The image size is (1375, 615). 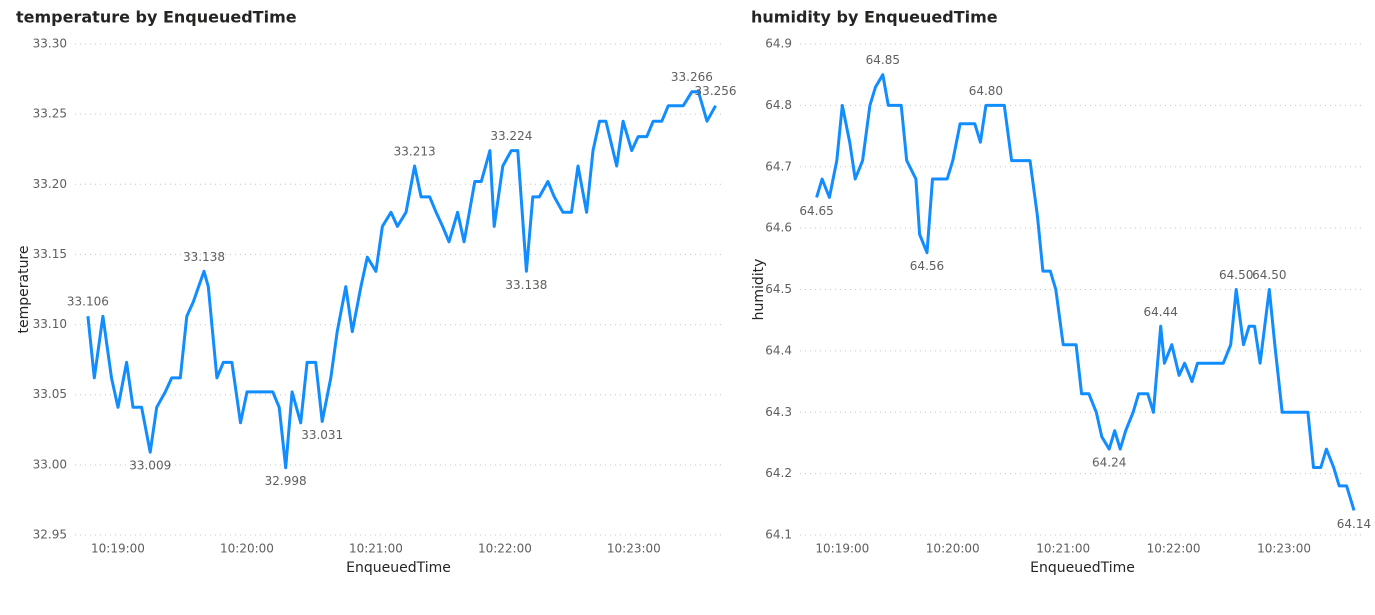 What do you see at coordinates (816, 211) in the screenshot?
I see `data-label: 64.65` at bounding box center [816, 211].